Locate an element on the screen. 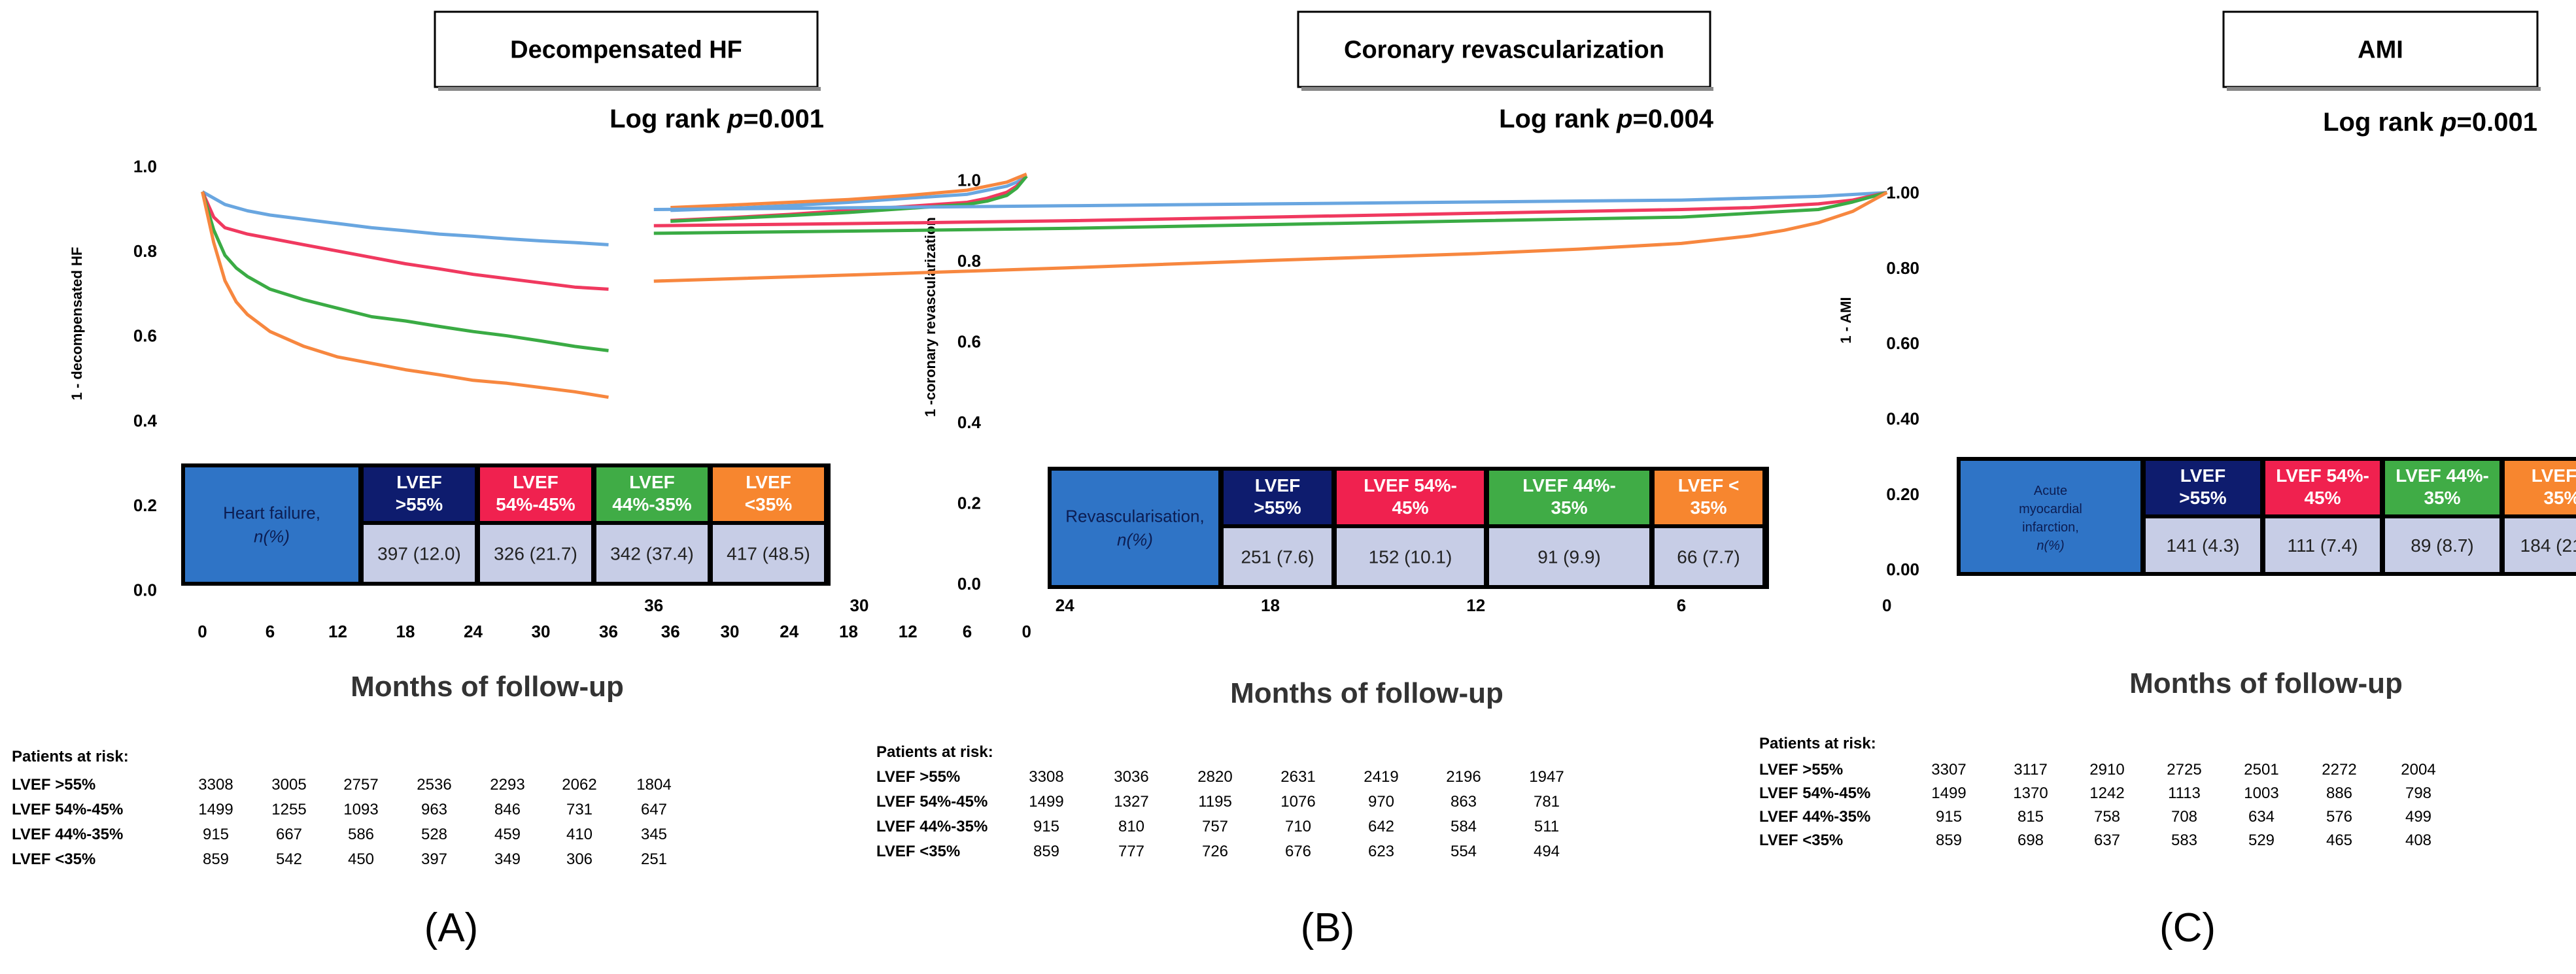 The width and height of the screenshot is (2576, 974). x-tick-label: 6 is located at coordinates (968, 631).